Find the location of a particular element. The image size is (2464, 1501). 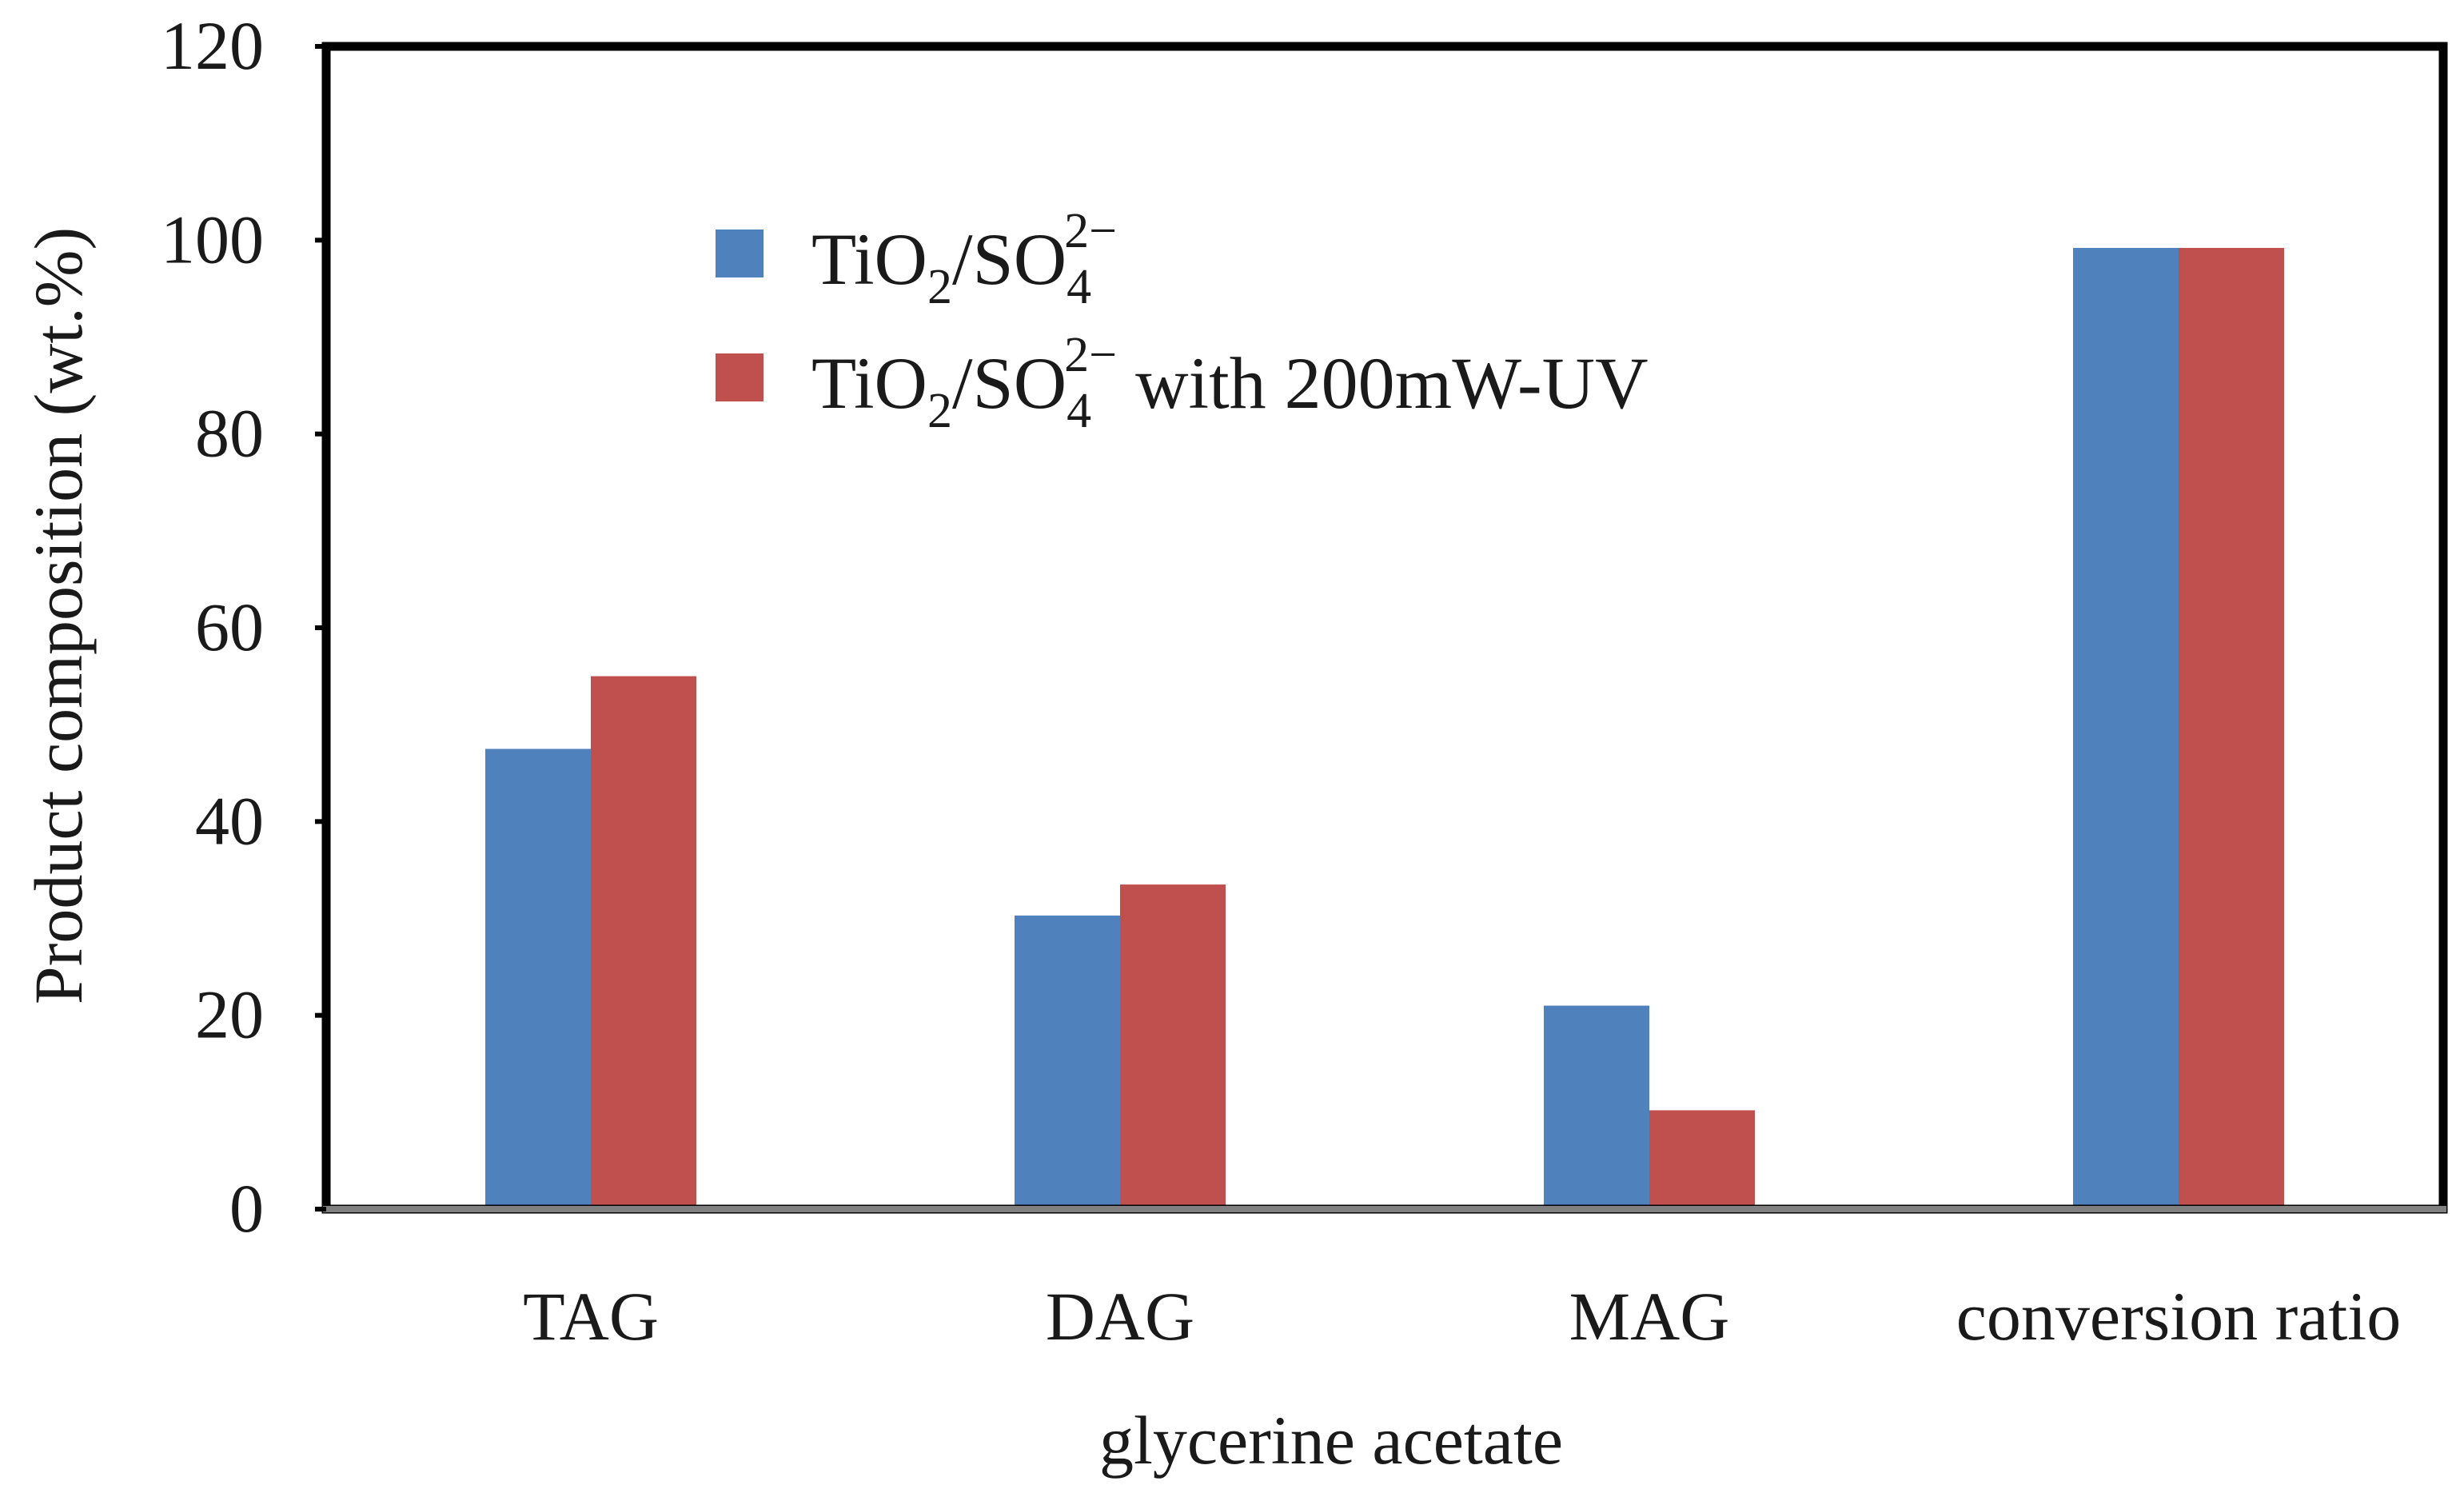

y-tick-label: 0 is located at coordinates (246, 1208).